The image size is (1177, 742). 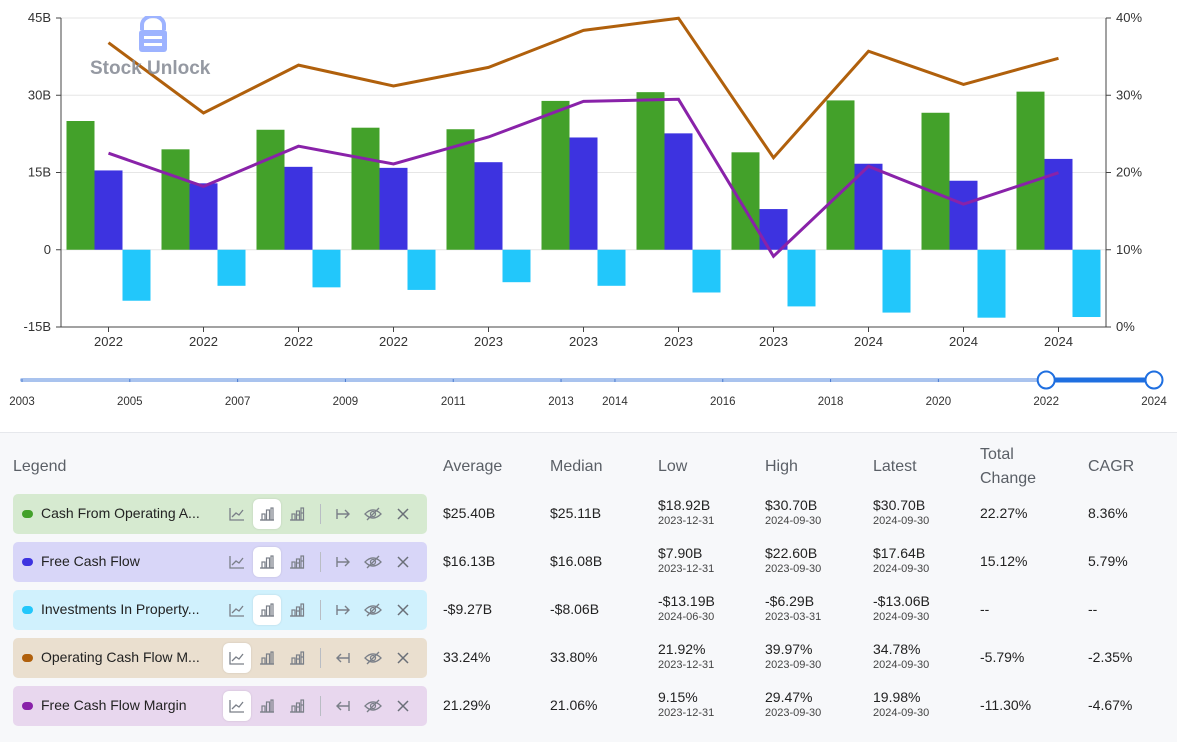 I want to click on low-value: 9.15%, so click(x=678, y=697).